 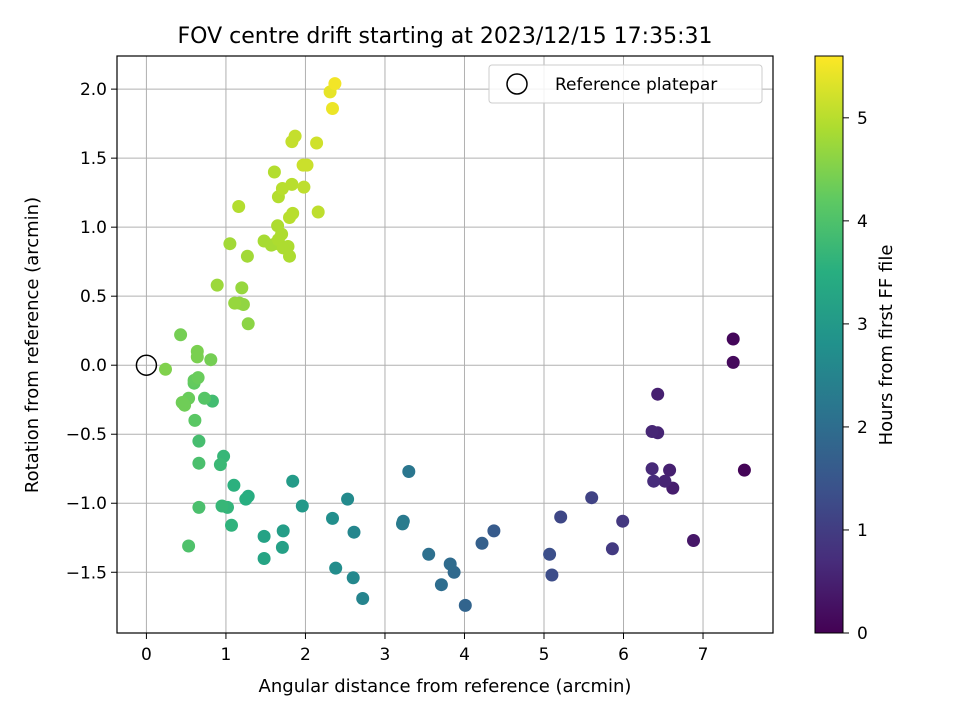 I want to click on x-tick-label: 0, so click(x=146, y=655).